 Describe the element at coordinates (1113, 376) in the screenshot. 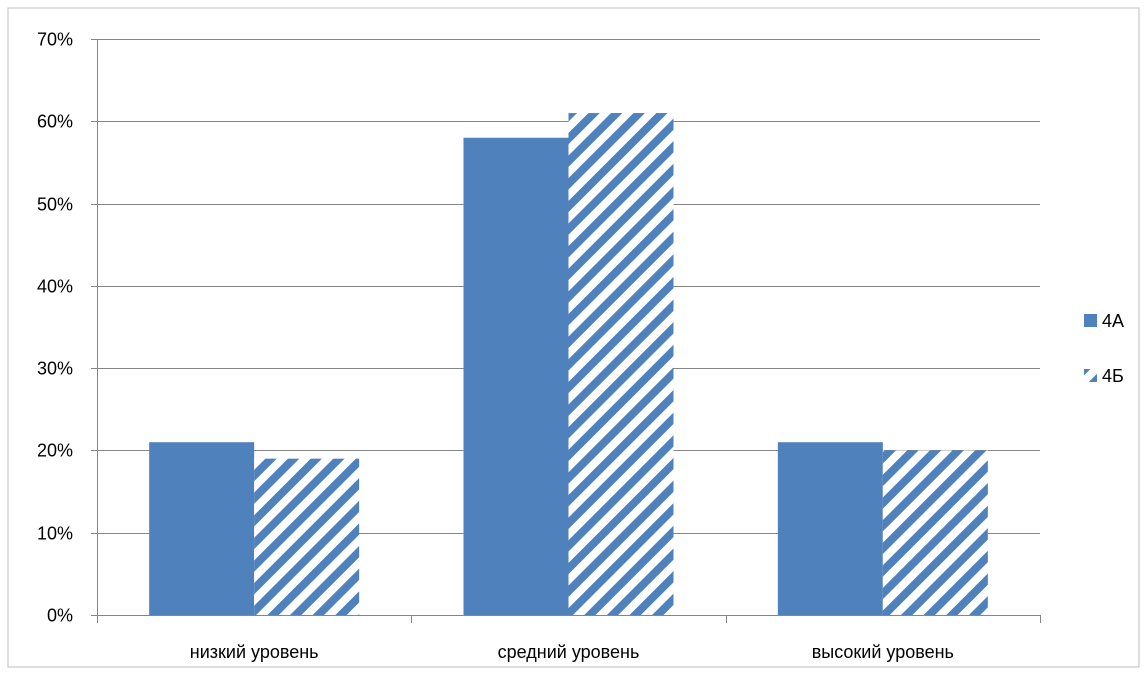

I see `legend-label: 4Б` at that location.